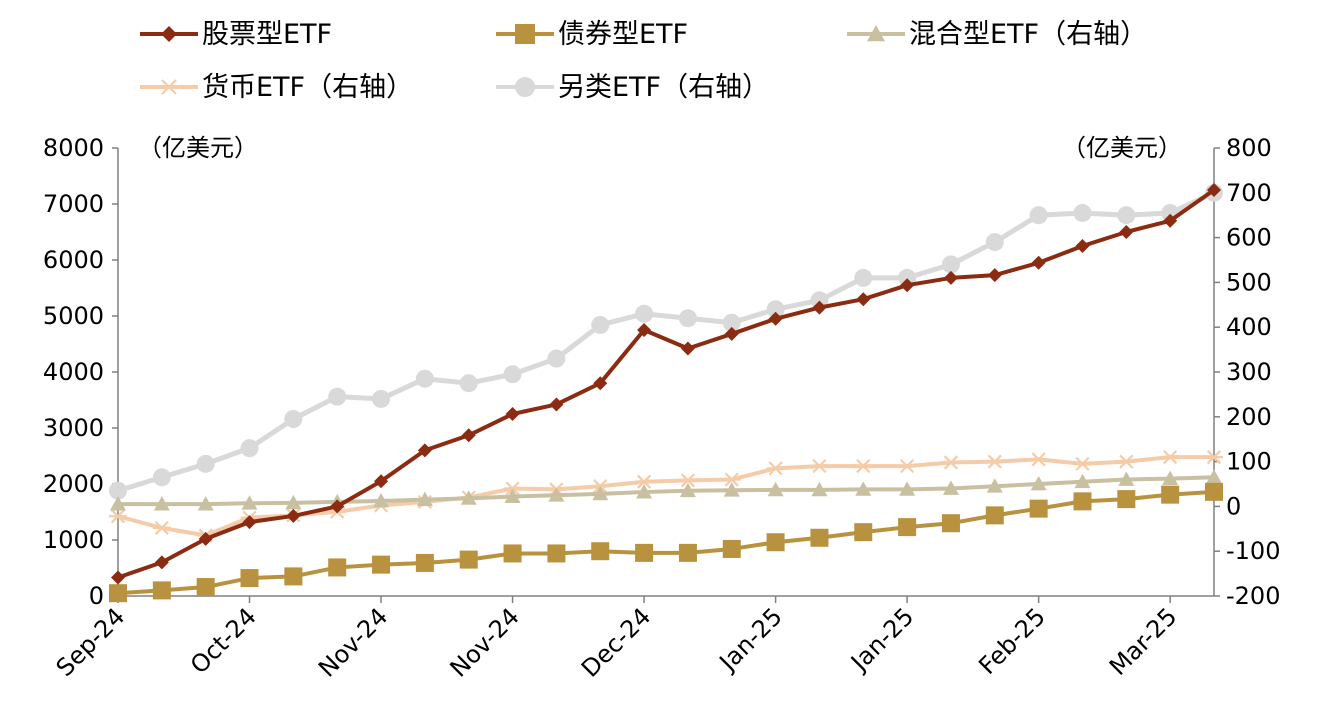 Image resolution: width=1323 pixels, height=726 pixels. Describe the element at coordinates (1249, 148) in the screenshot. I see `right-tick-label: 800` at that location.